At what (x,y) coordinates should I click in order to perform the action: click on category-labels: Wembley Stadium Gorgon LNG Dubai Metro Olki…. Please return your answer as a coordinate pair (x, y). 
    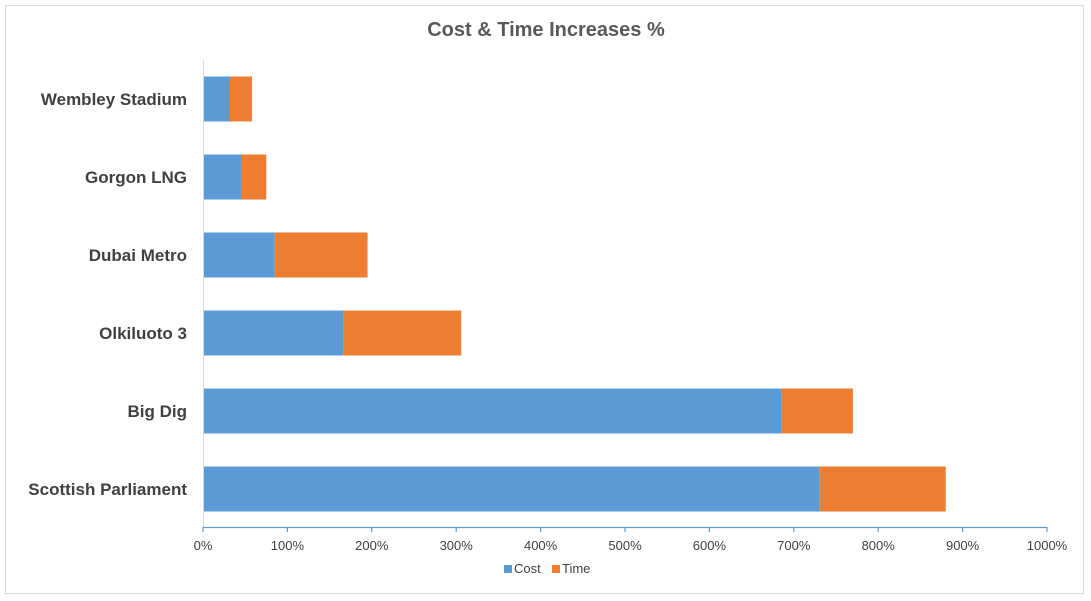
    Looking at the image, I should click on (107, 294).